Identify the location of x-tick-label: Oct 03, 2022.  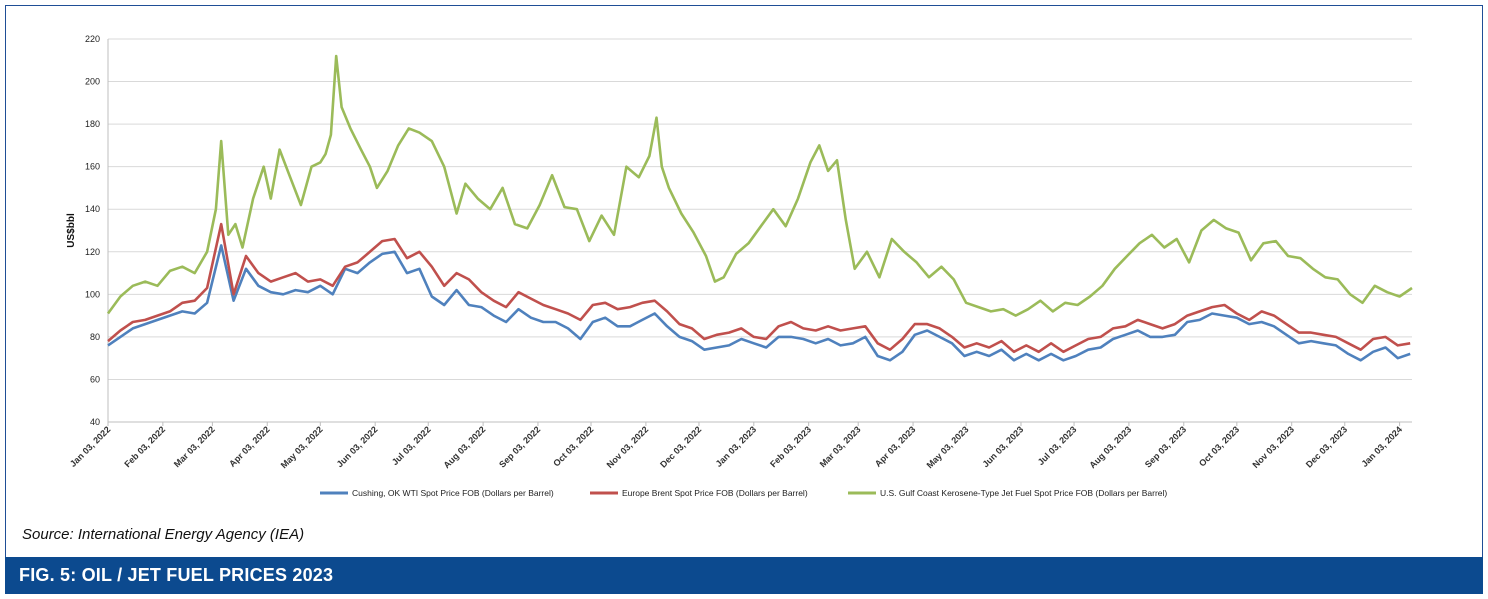
(573, 446).